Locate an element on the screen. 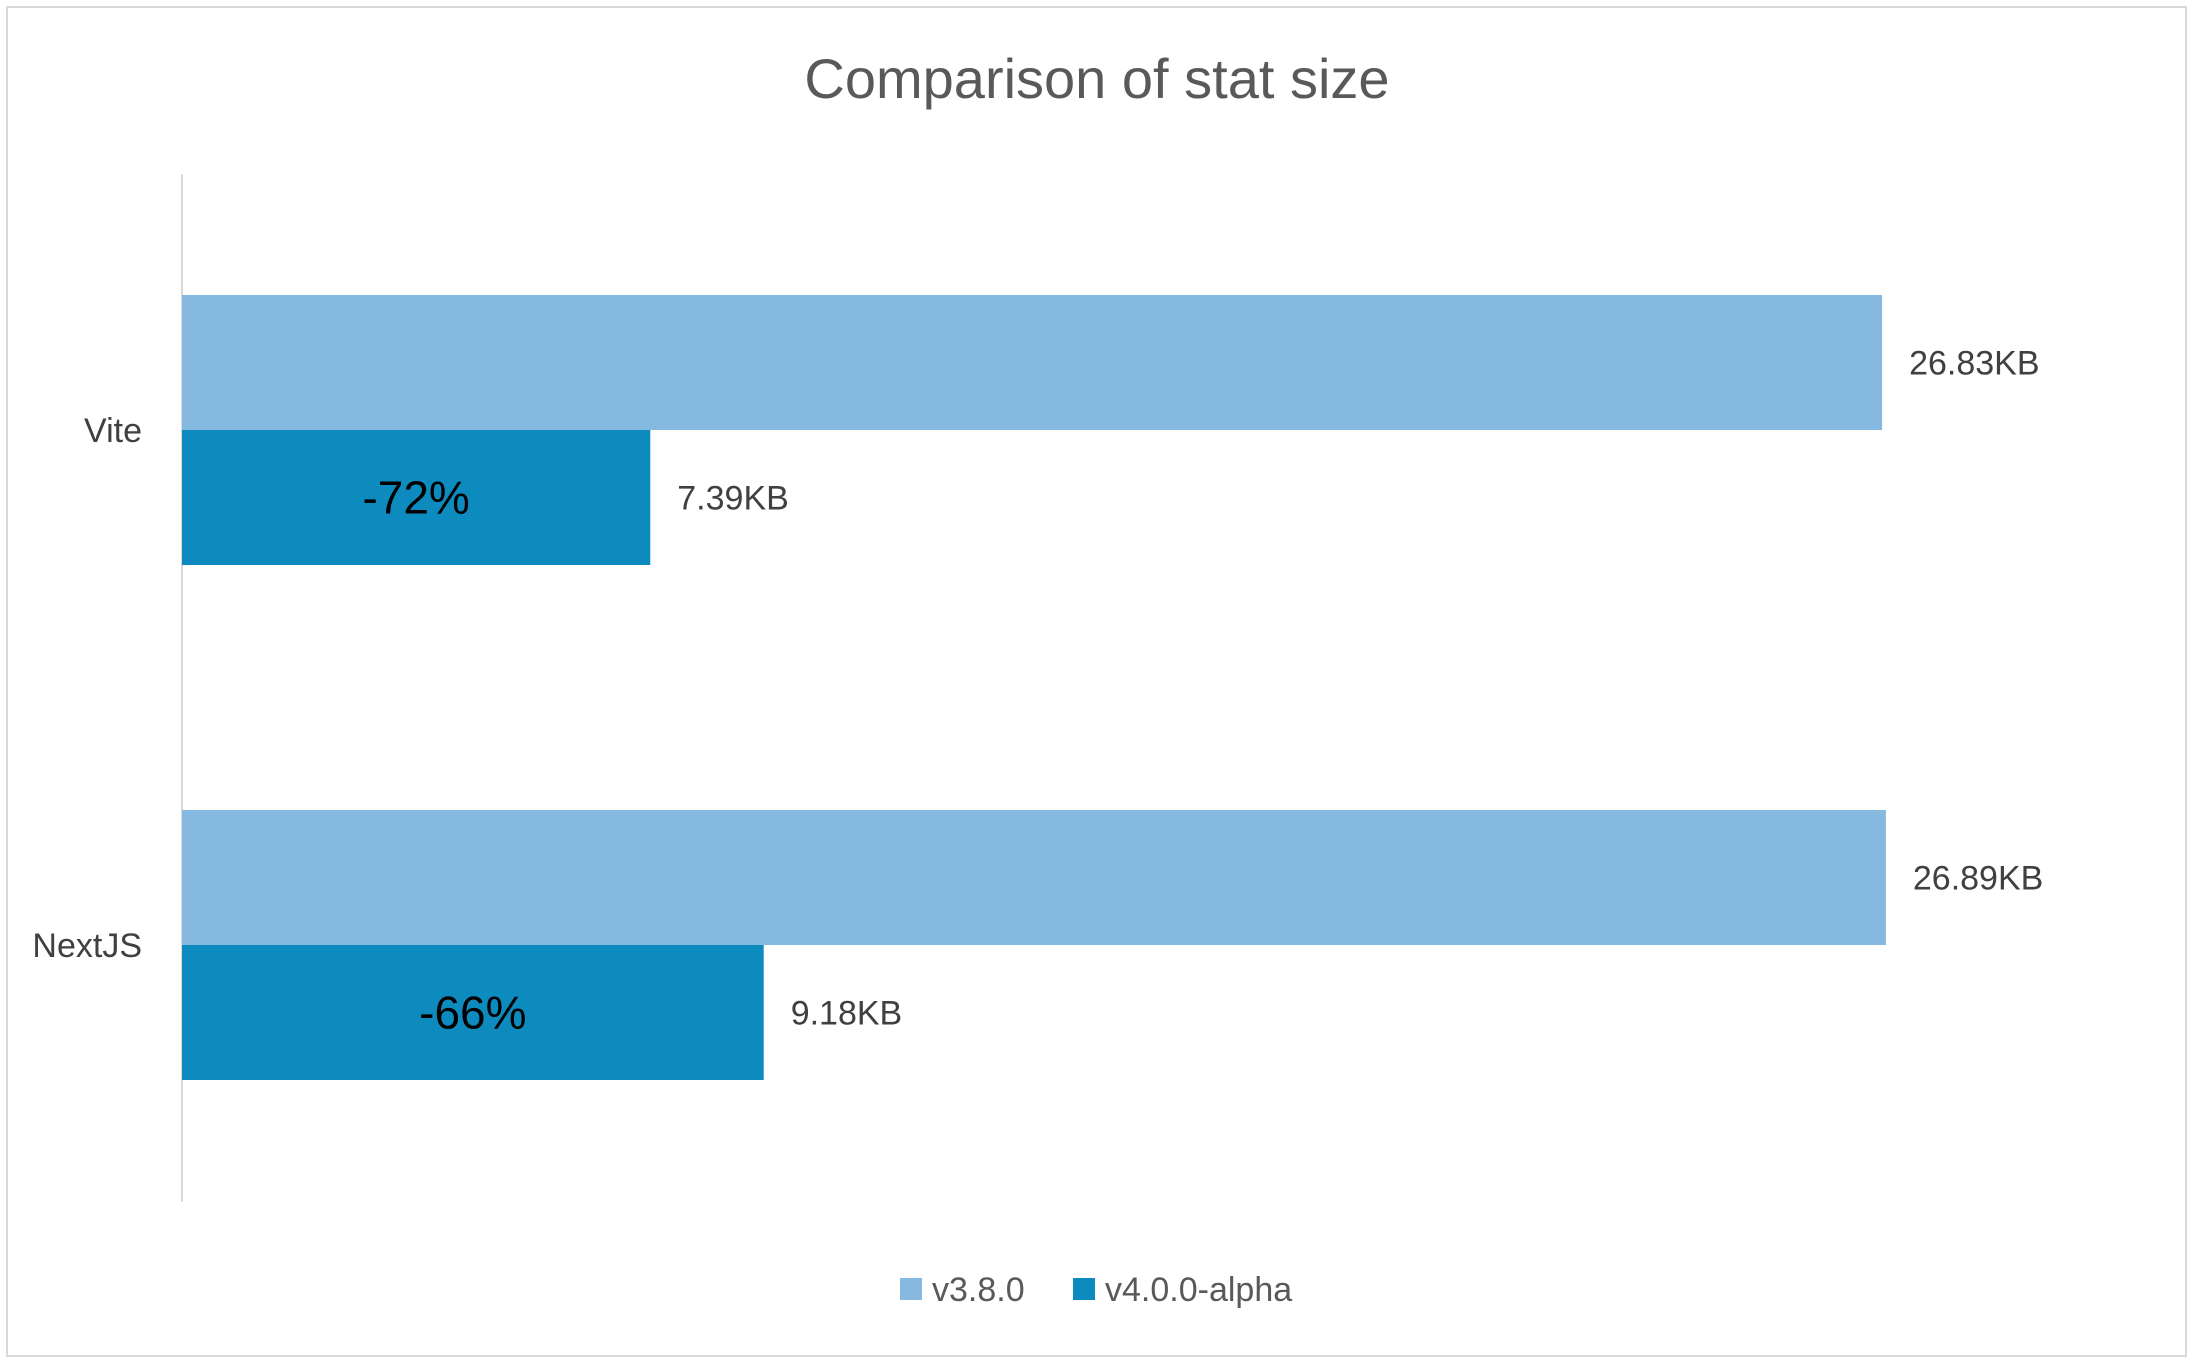  legend: v3.8.0 v4.0.0-alpha is located at coordinates (1096, 1290).